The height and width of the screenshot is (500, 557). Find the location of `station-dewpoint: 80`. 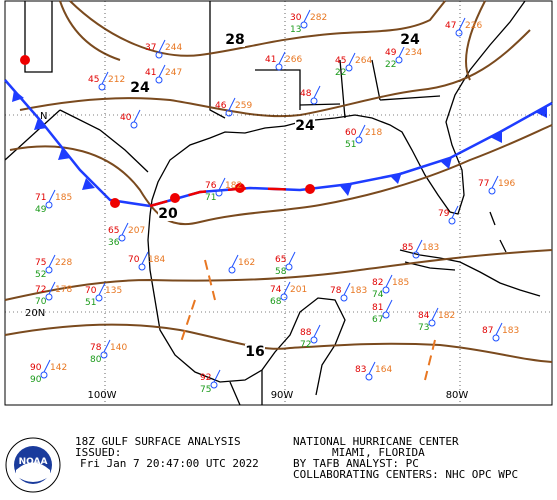

station-dewpoint: 80 is located at coordinates (96, 360).